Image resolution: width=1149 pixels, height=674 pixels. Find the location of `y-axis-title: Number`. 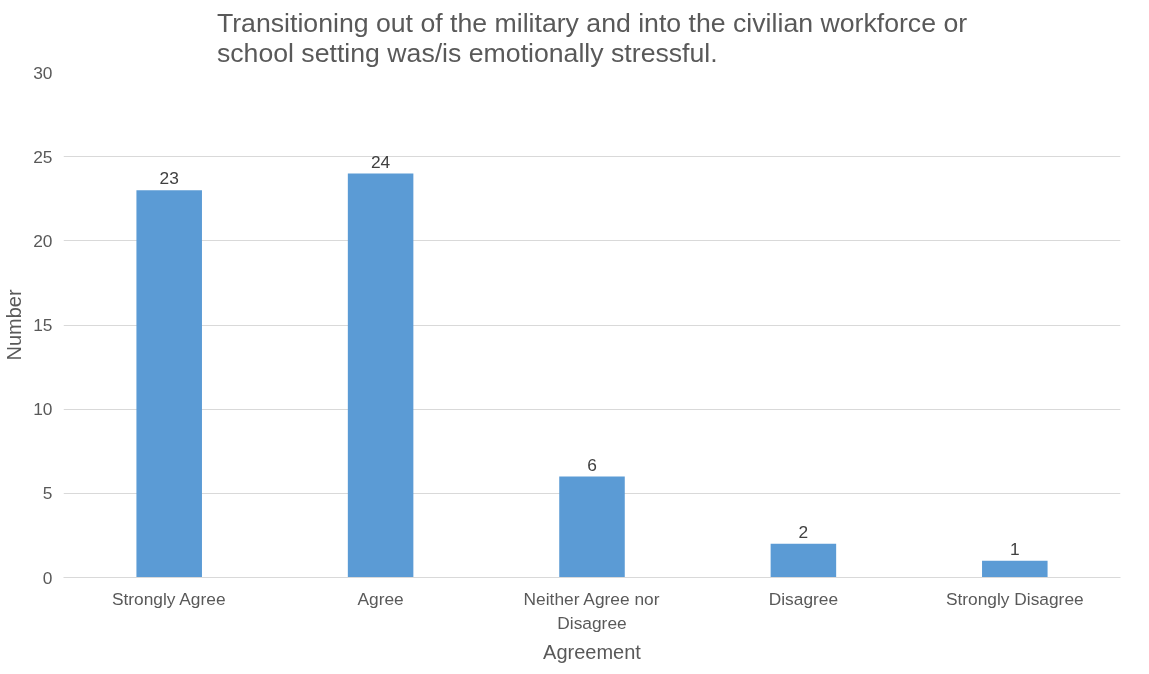

y-axis-title: Number is located at coordinates (14, 325).